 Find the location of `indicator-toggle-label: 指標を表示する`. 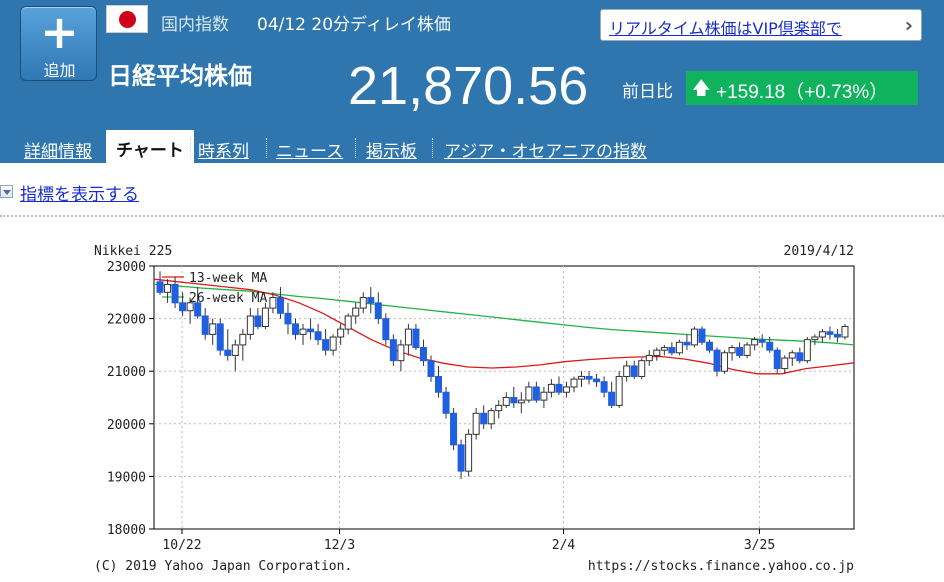

indicator-toggle-label: 指標を表示する is located at coordinates (79, 195).